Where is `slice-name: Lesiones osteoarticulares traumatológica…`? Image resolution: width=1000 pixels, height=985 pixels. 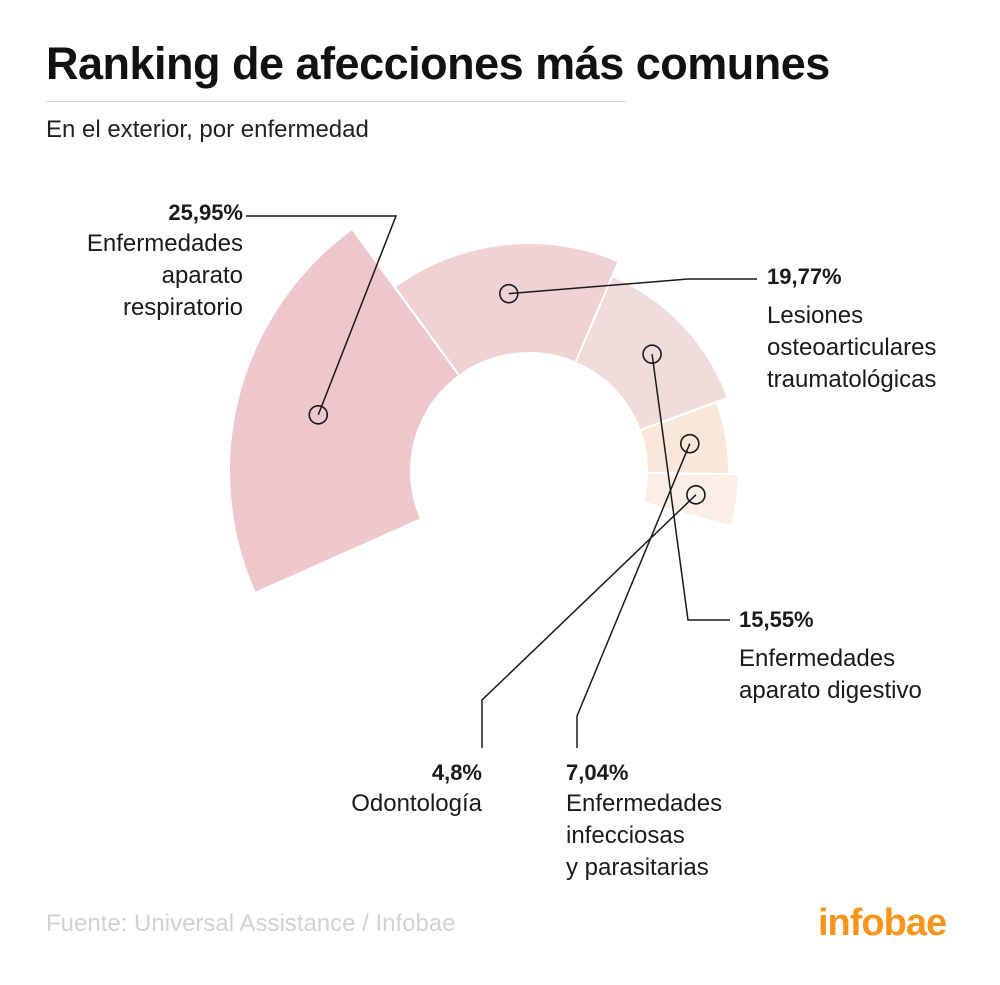 slice-name: Lesiones osteoarticulares traumatológica… is located at coordinates (852, 347).